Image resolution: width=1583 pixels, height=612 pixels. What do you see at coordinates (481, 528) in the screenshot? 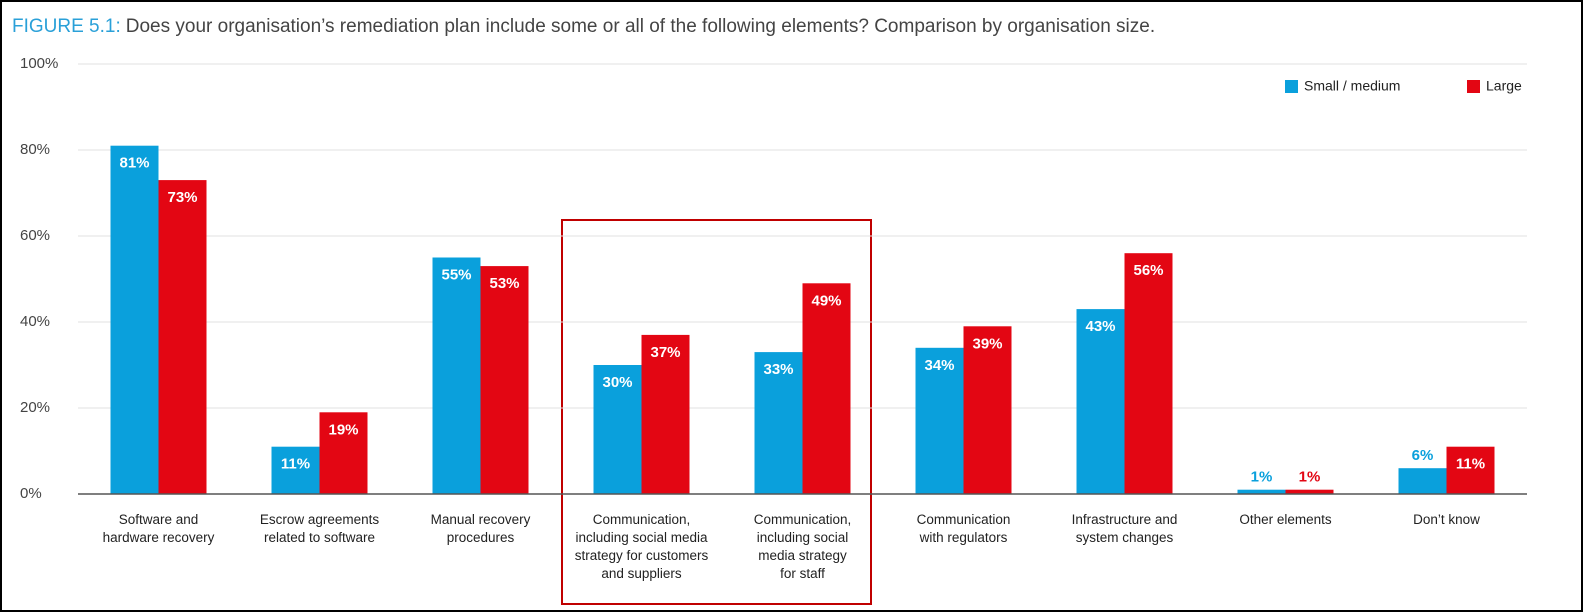
I see `x-tick-label: Manual recovery procedures` at bounding box center [481, 528].